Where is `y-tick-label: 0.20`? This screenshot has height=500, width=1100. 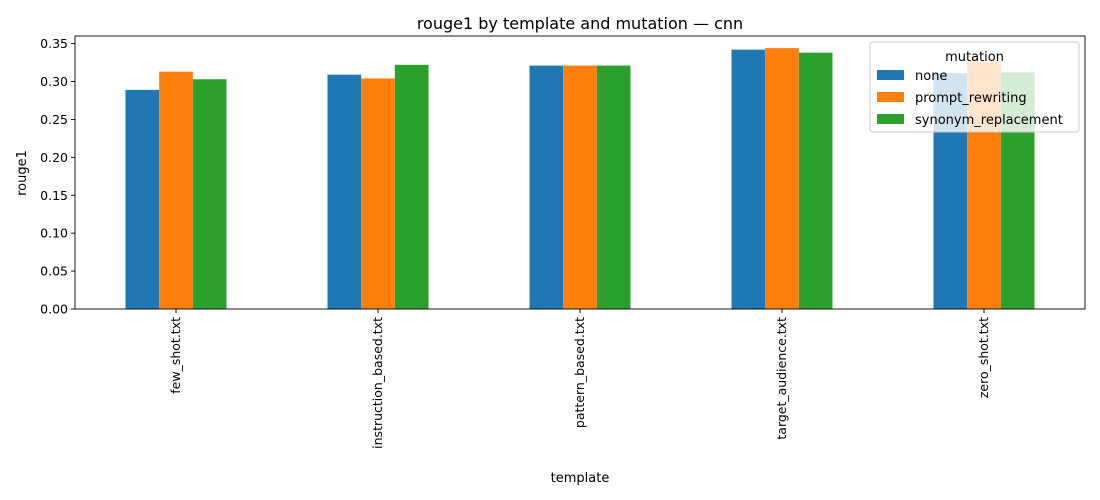 y-tick-label: 0.20 is located at coordinates (54, 157).